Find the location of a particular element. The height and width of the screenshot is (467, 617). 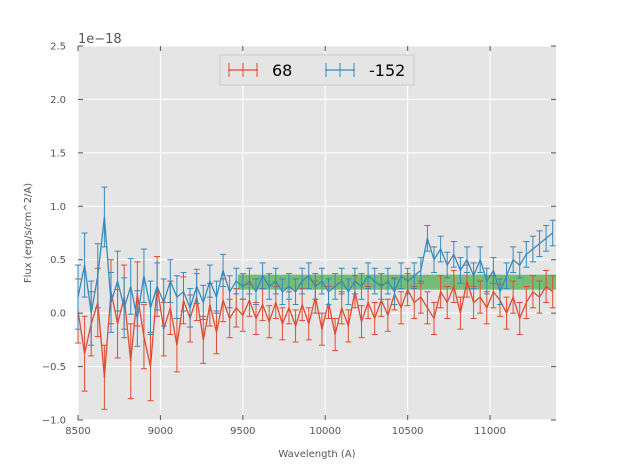

x-tick-label: 10000 is located at coordinates (325, 431).